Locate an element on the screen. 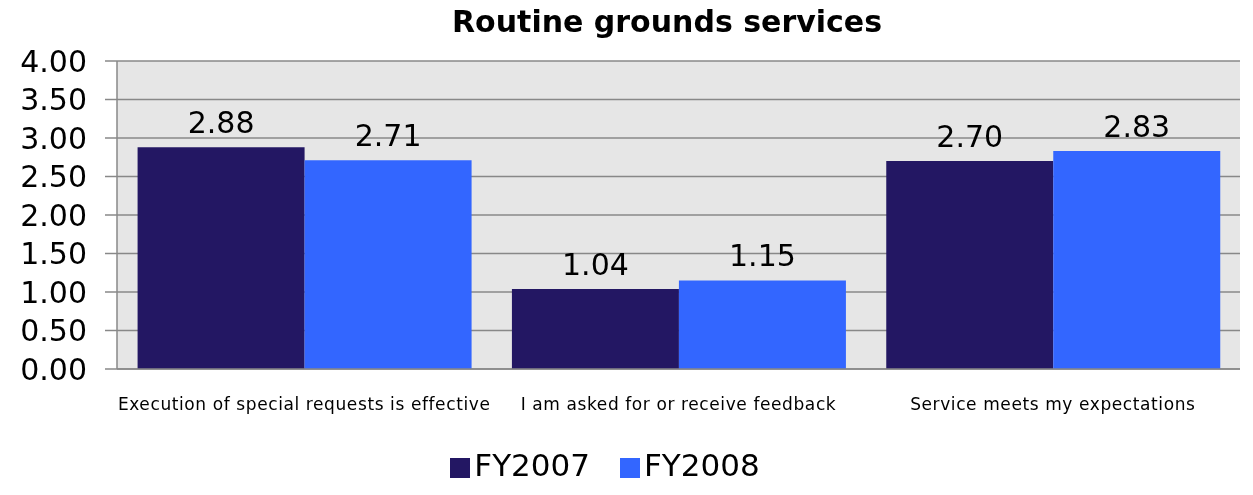 The image size is (1253, 495). y-tick-label: 0.50 is located at coordinates (53, 331).